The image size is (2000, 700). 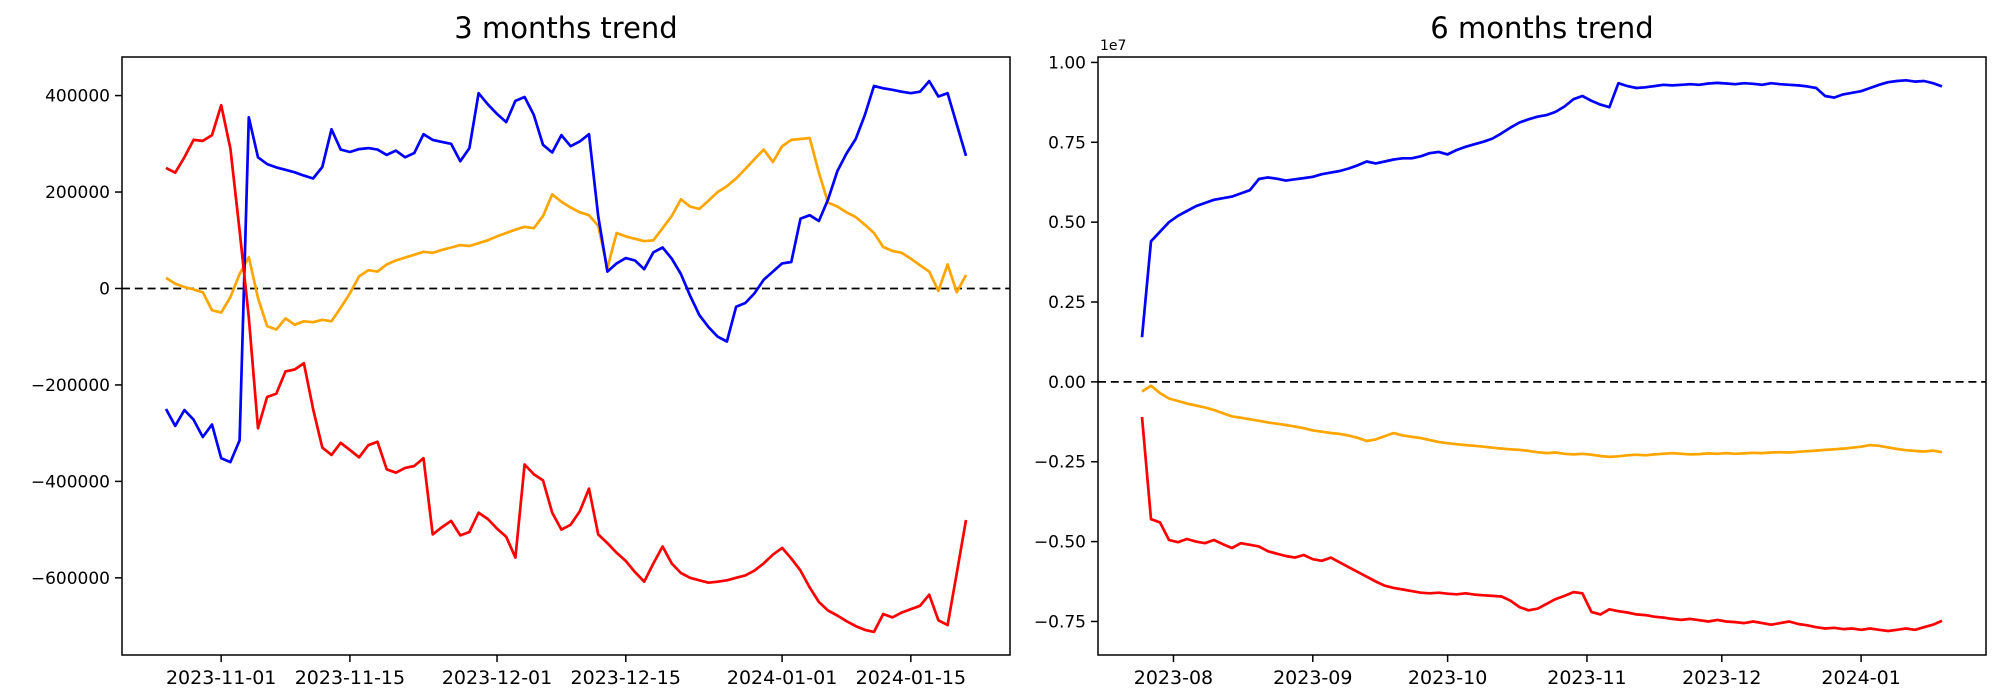 I want to click on y-tick-label: 1.00, so click(x=1067, y=63).